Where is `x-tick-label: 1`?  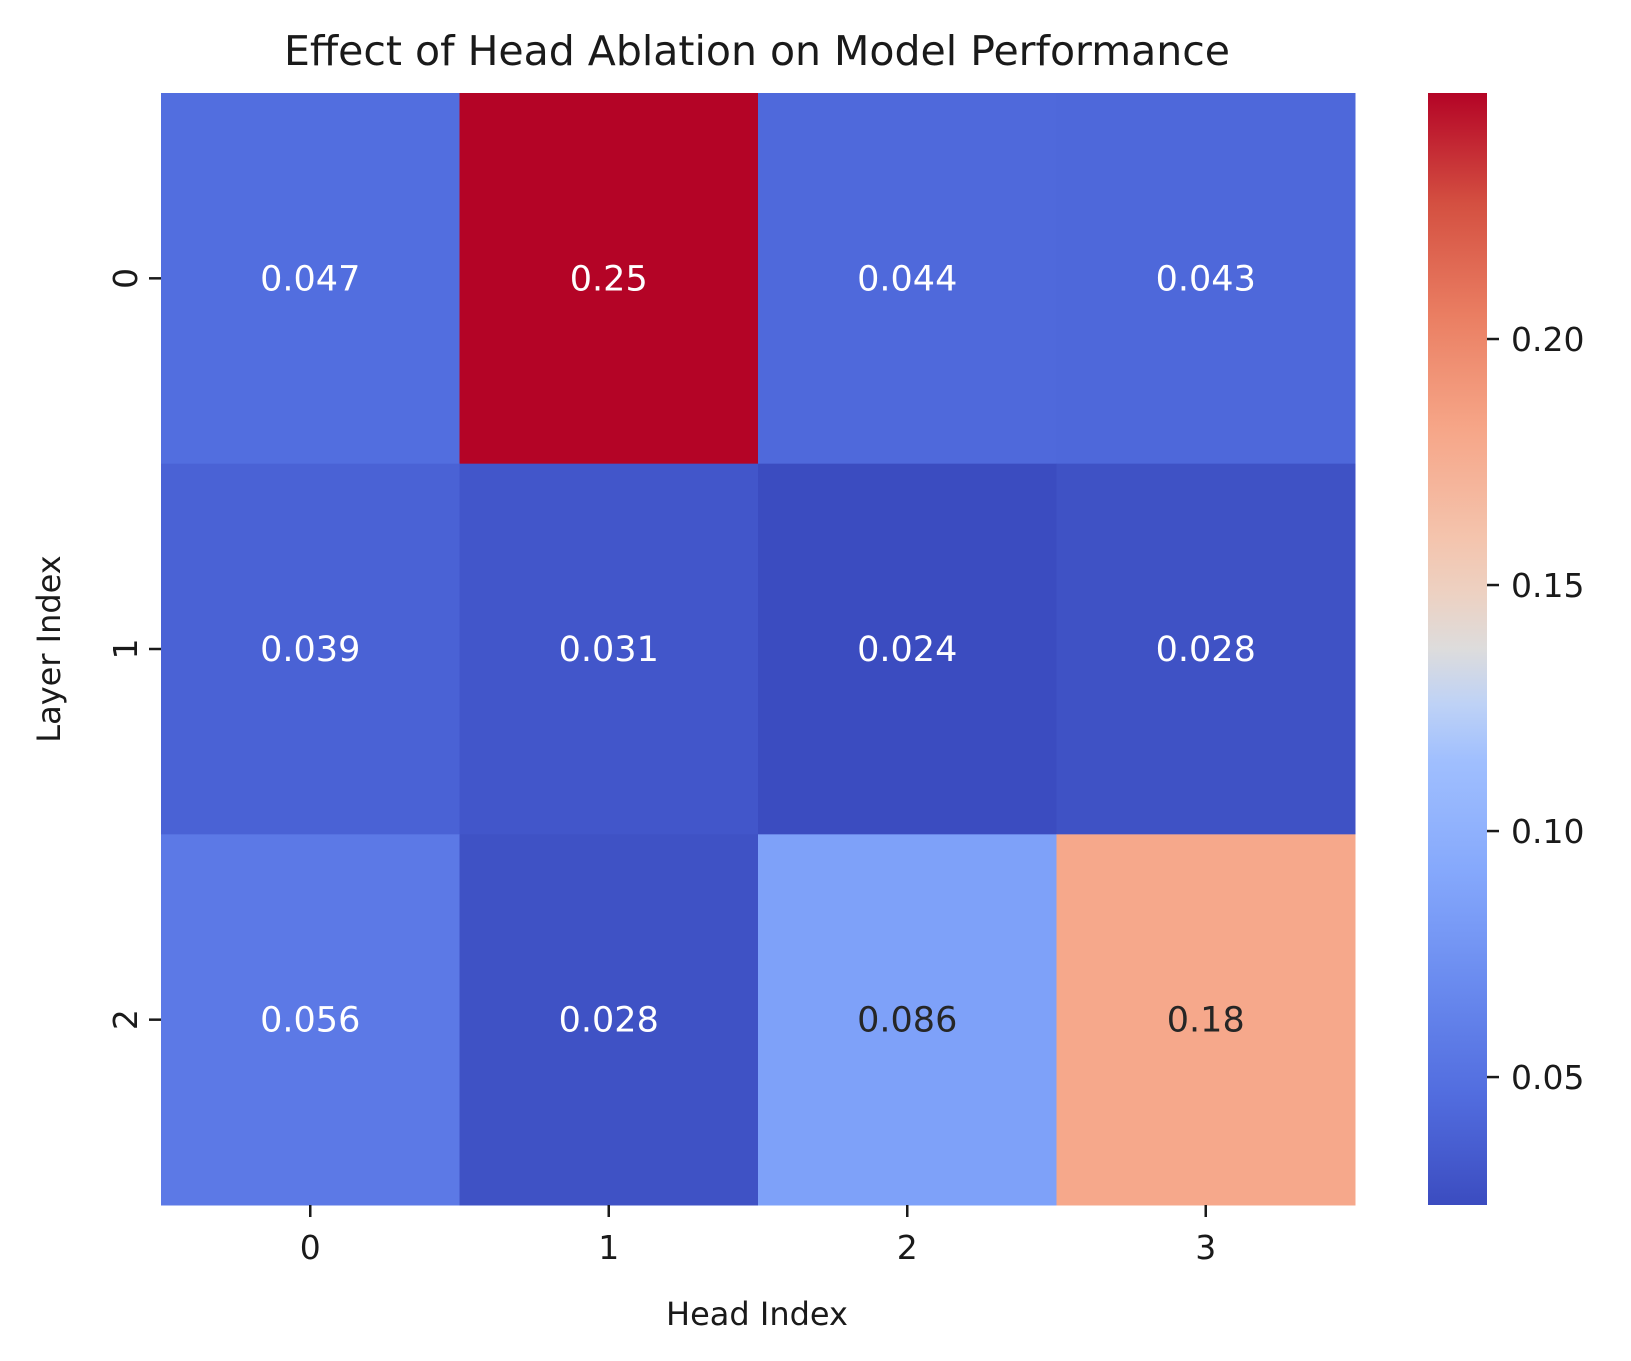
x-tick-label: 1 is located at coordinates (608, 1247).